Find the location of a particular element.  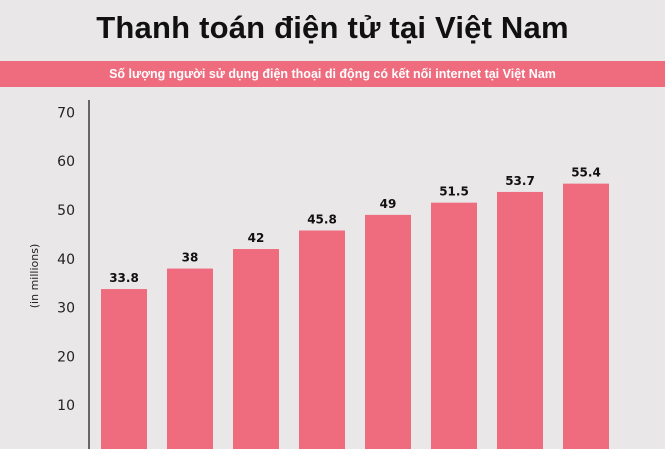

data-label: 53.7 is located at coordinates (520, 181).